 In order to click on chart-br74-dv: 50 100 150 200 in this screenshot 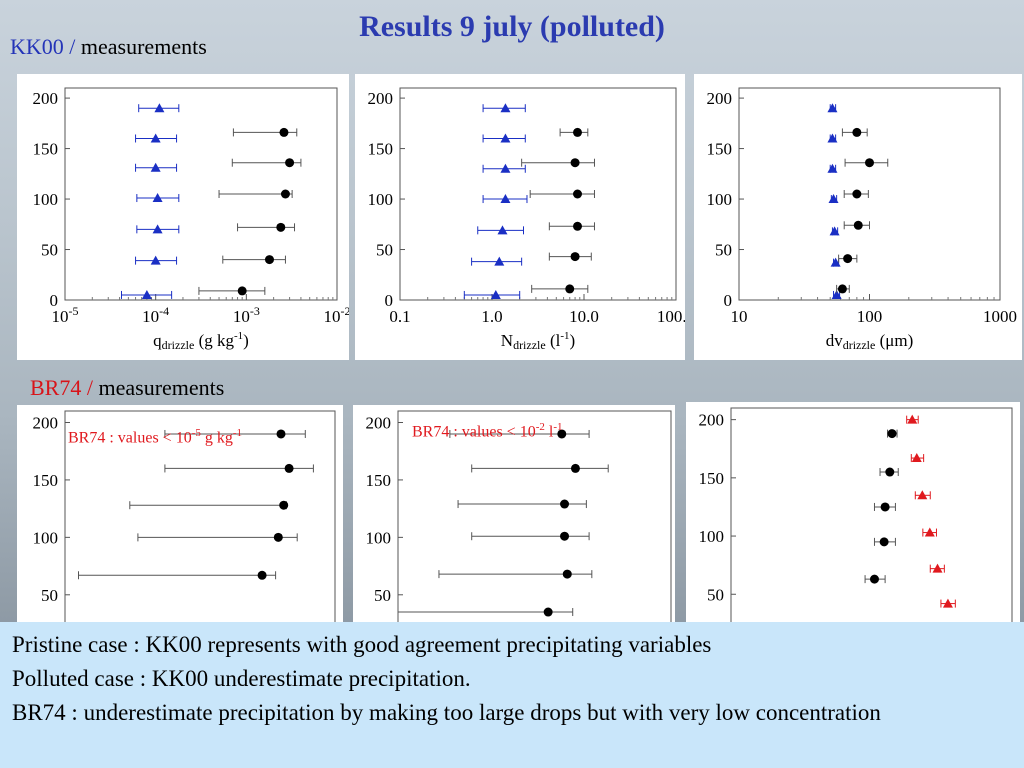, I will do `click(856, 516)`.